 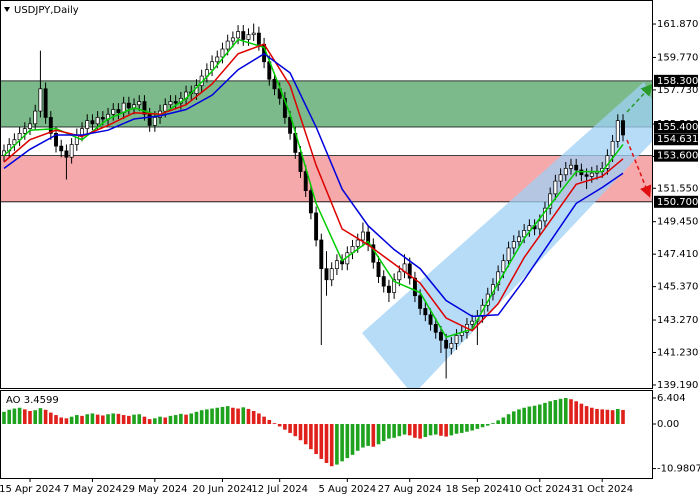 What do you see at coordinates (677, 156) in the screenshot?
I see `level-label: 153.600` at bounding box center [677, 156].